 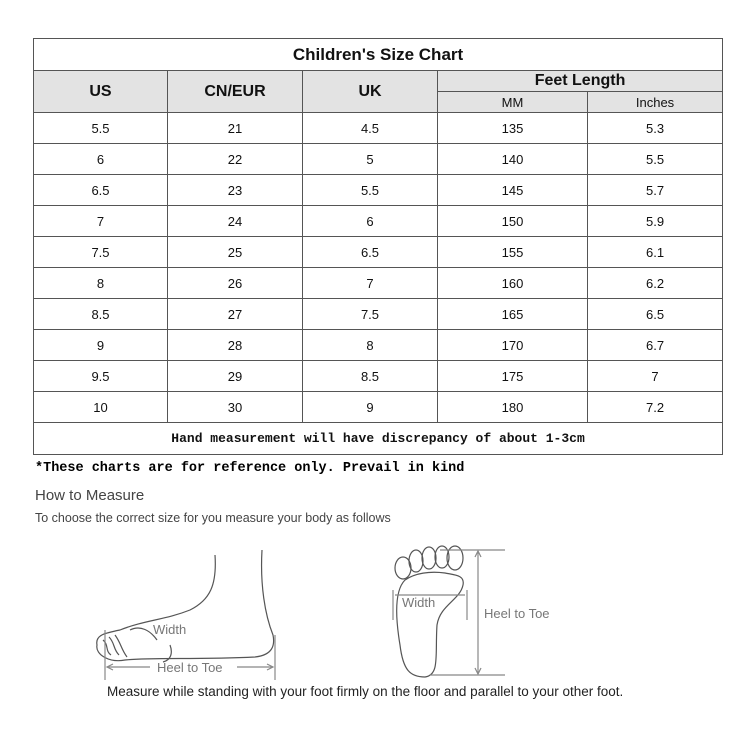 I want to click on chart-title: Children's Size Chart, so click(x=378, y=54).